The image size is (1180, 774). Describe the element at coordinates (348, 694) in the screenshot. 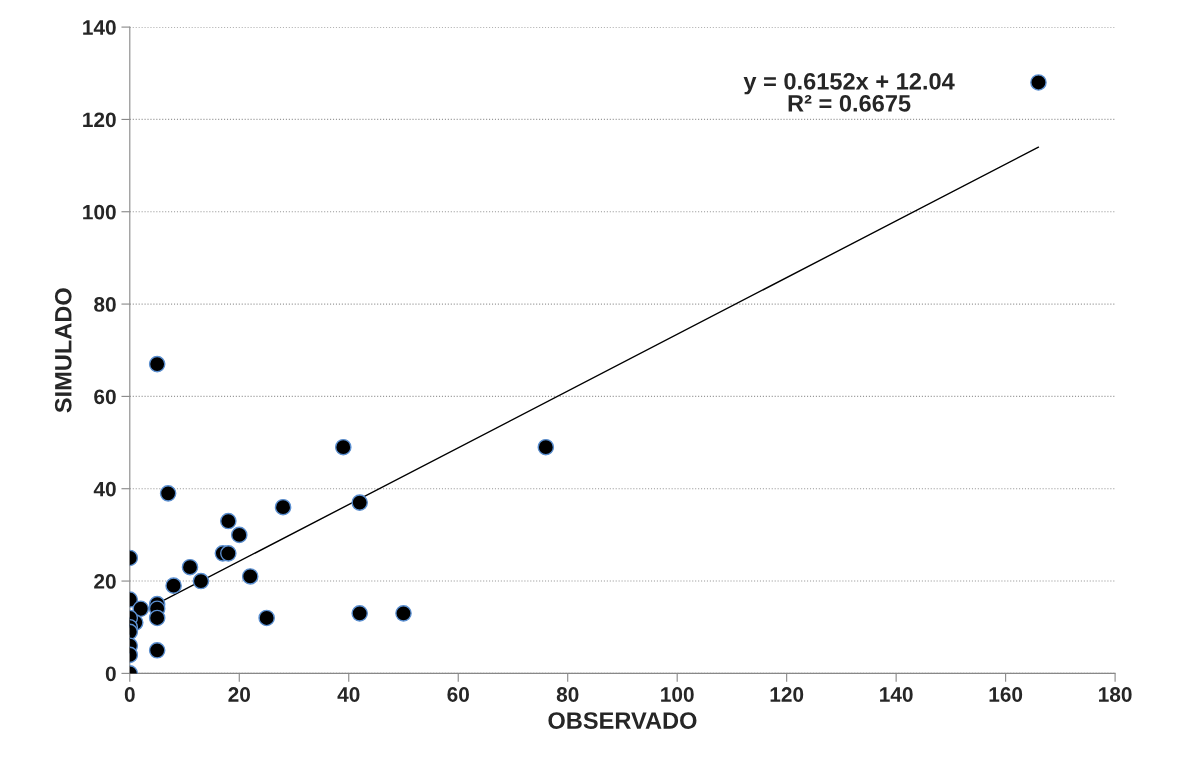

I see `x-tick-label: 40` at that location.